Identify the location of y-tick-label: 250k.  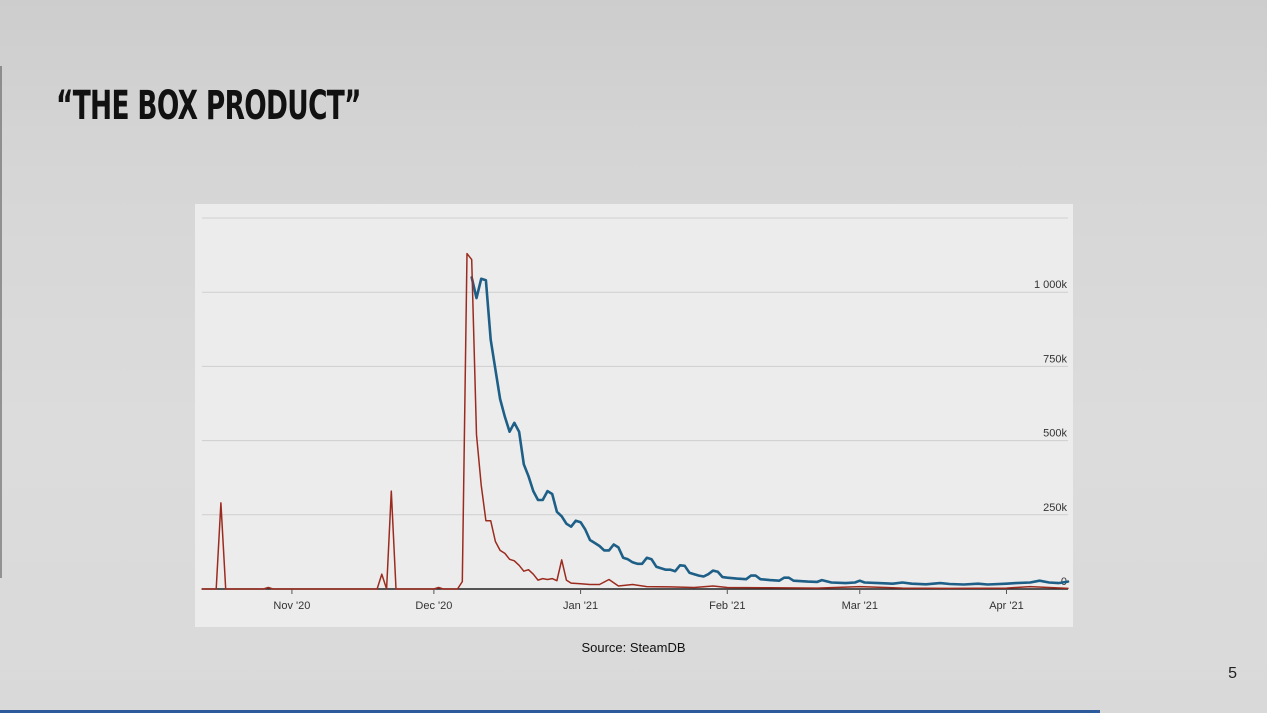
(1055, 508).